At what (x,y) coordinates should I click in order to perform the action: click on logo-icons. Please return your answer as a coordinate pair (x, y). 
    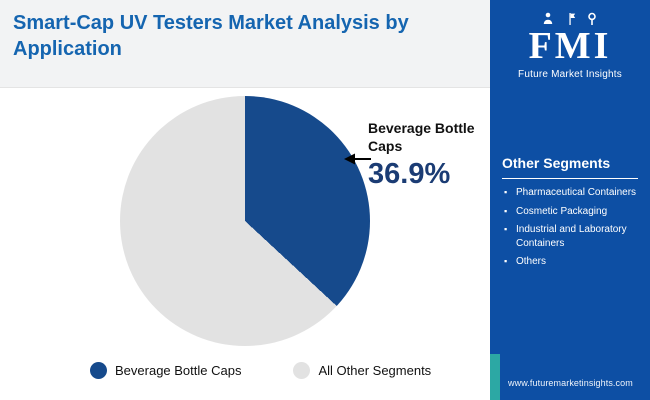
    Looking at the image, I should click on (570, 19).